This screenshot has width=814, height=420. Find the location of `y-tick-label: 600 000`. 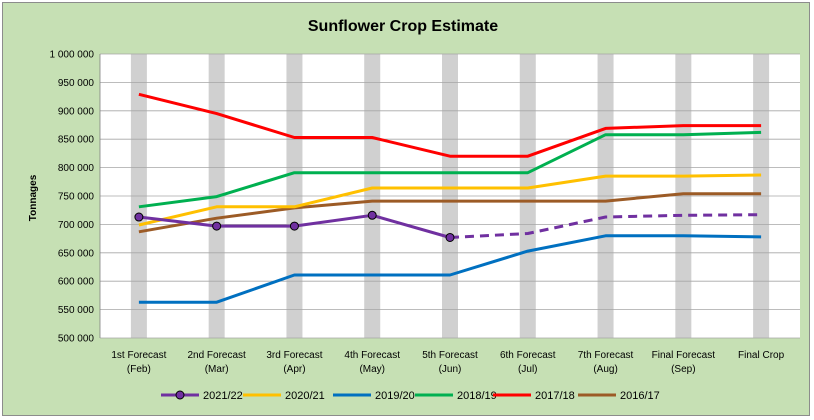

y-tick-label: 600 000 is located at coordinates (76, 282).